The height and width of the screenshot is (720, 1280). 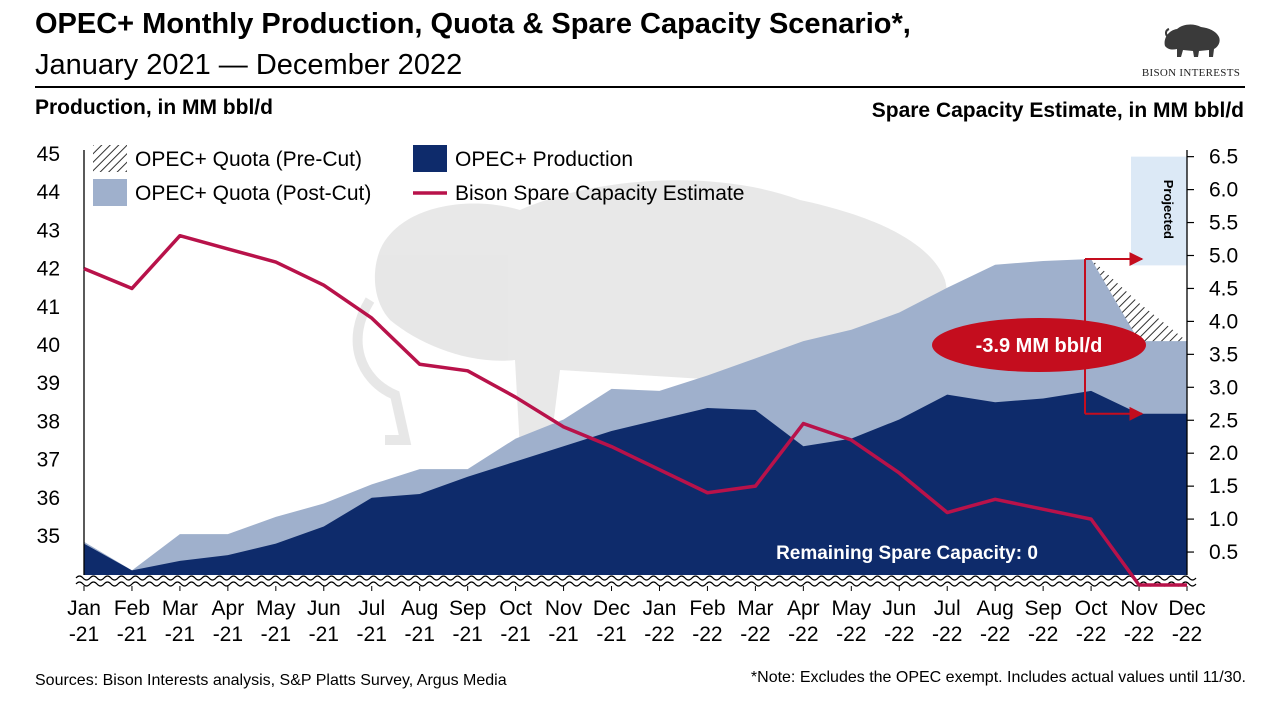 What do you see at coordinates (48, 230) in the screenshot?
I see `left-tick-label: 43` at bounding box center [48, 230].